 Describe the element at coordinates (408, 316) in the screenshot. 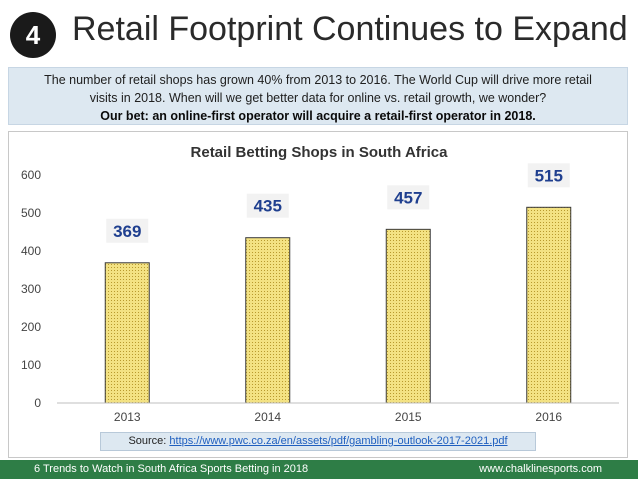

I see `bar-2015` at that location.